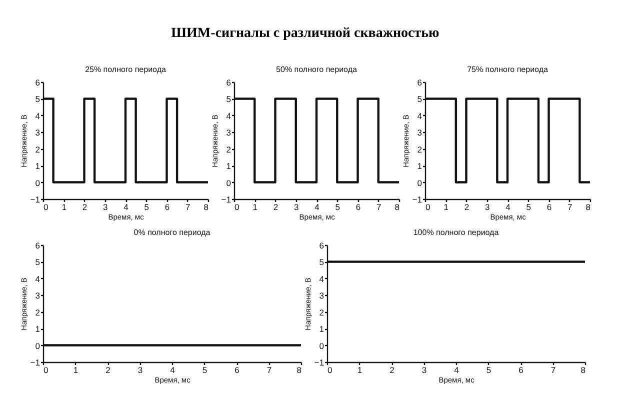  Describe the element at coordinates (507, 69) in the screenshot. I see `chart-title: 75% полного периода` at that location.